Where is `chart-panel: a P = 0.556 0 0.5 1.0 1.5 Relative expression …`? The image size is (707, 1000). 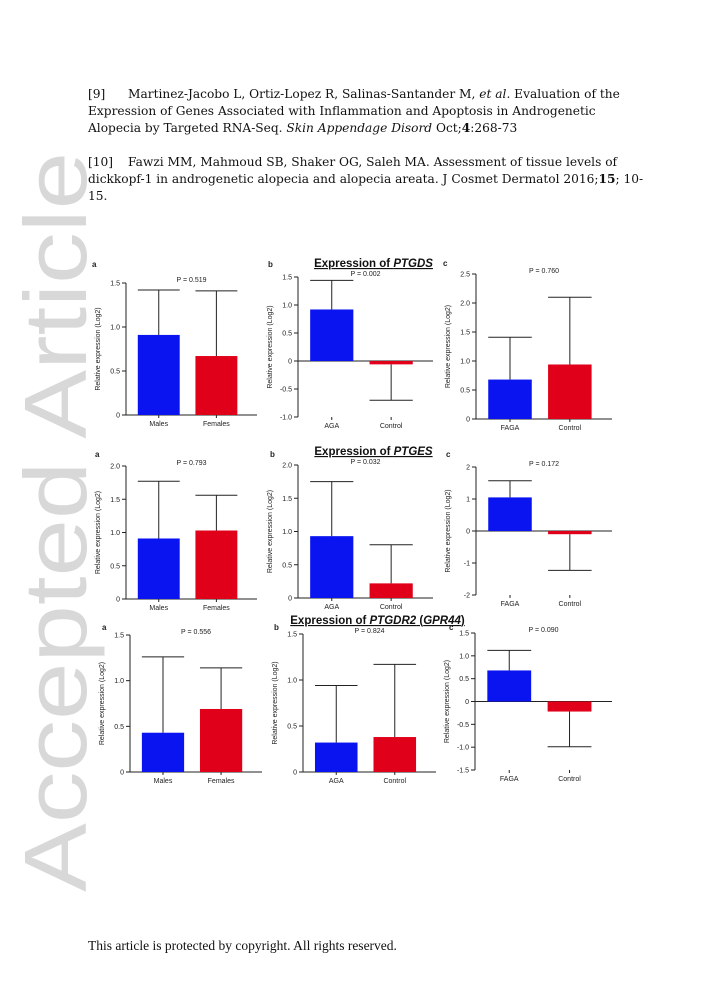 chart-panel: a P = 0.556 0 0.5 1.0 1.5 Relative expression … is located at coordinates (180, 704).